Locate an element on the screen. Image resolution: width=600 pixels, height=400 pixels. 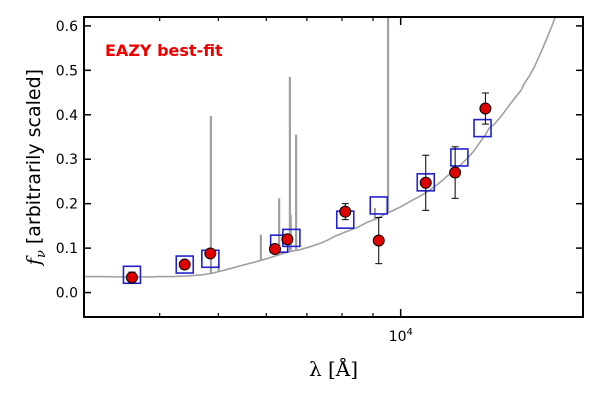
y-tick-label: 0.2 is located at coordinates (67, 205).